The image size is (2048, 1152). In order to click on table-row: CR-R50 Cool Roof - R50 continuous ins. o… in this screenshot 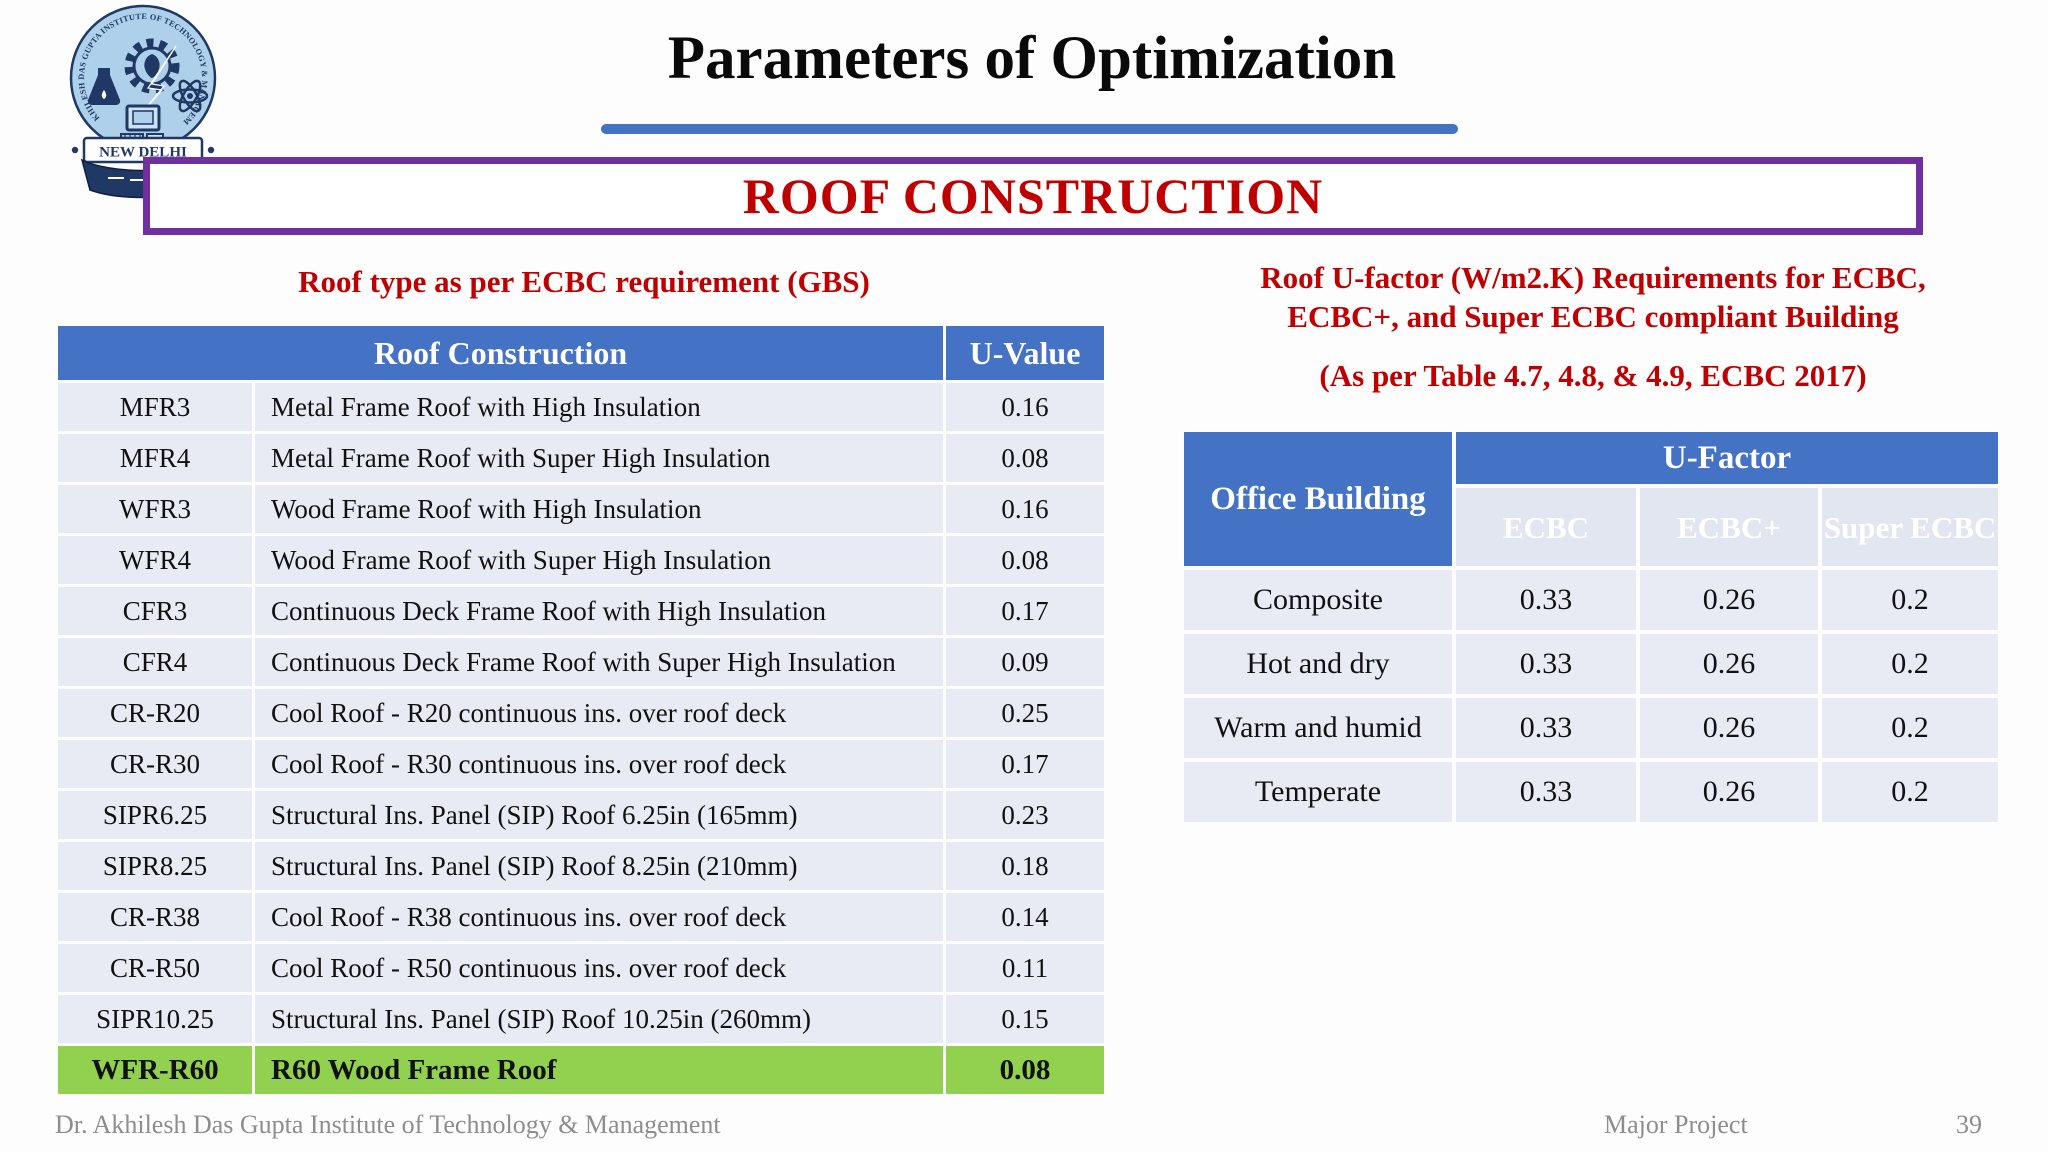, I will do `click(581, 968)`.